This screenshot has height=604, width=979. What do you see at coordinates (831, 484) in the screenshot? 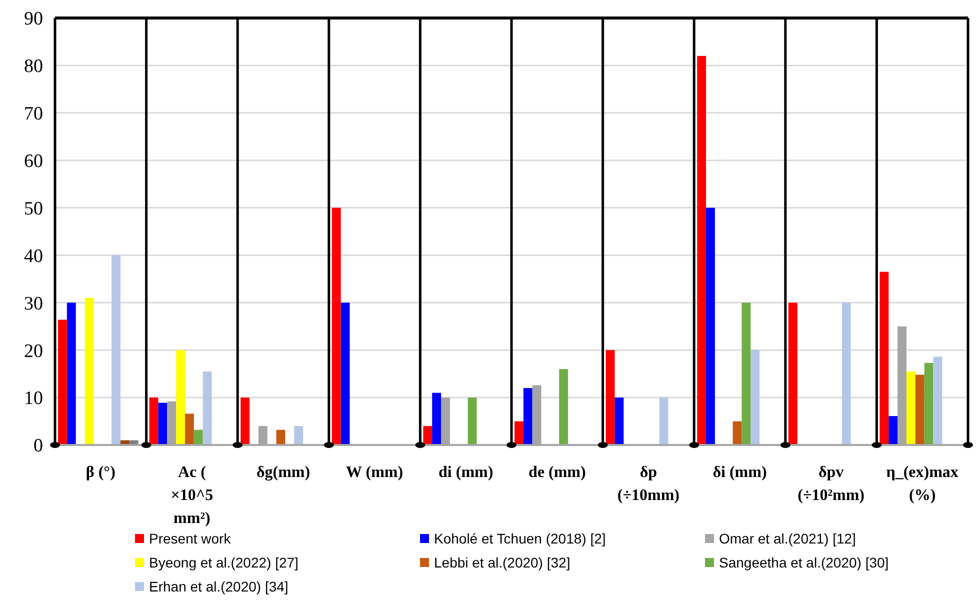
I see `x-tick-label: δpv (÷10²mm)` at bounding box center [831, 484].